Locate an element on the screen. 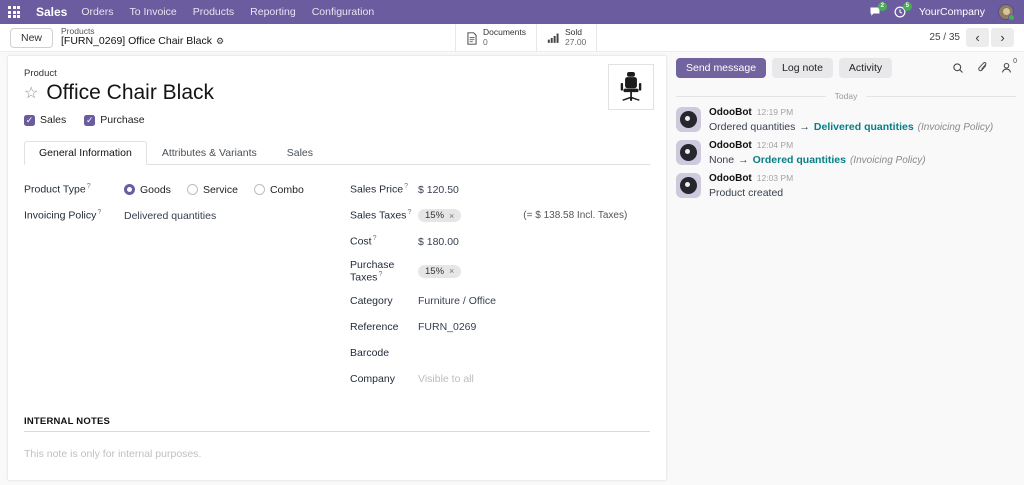 The width and height of the screenshot is (1024, 485). activity-button: Activity is located at coordinates (865, 68).